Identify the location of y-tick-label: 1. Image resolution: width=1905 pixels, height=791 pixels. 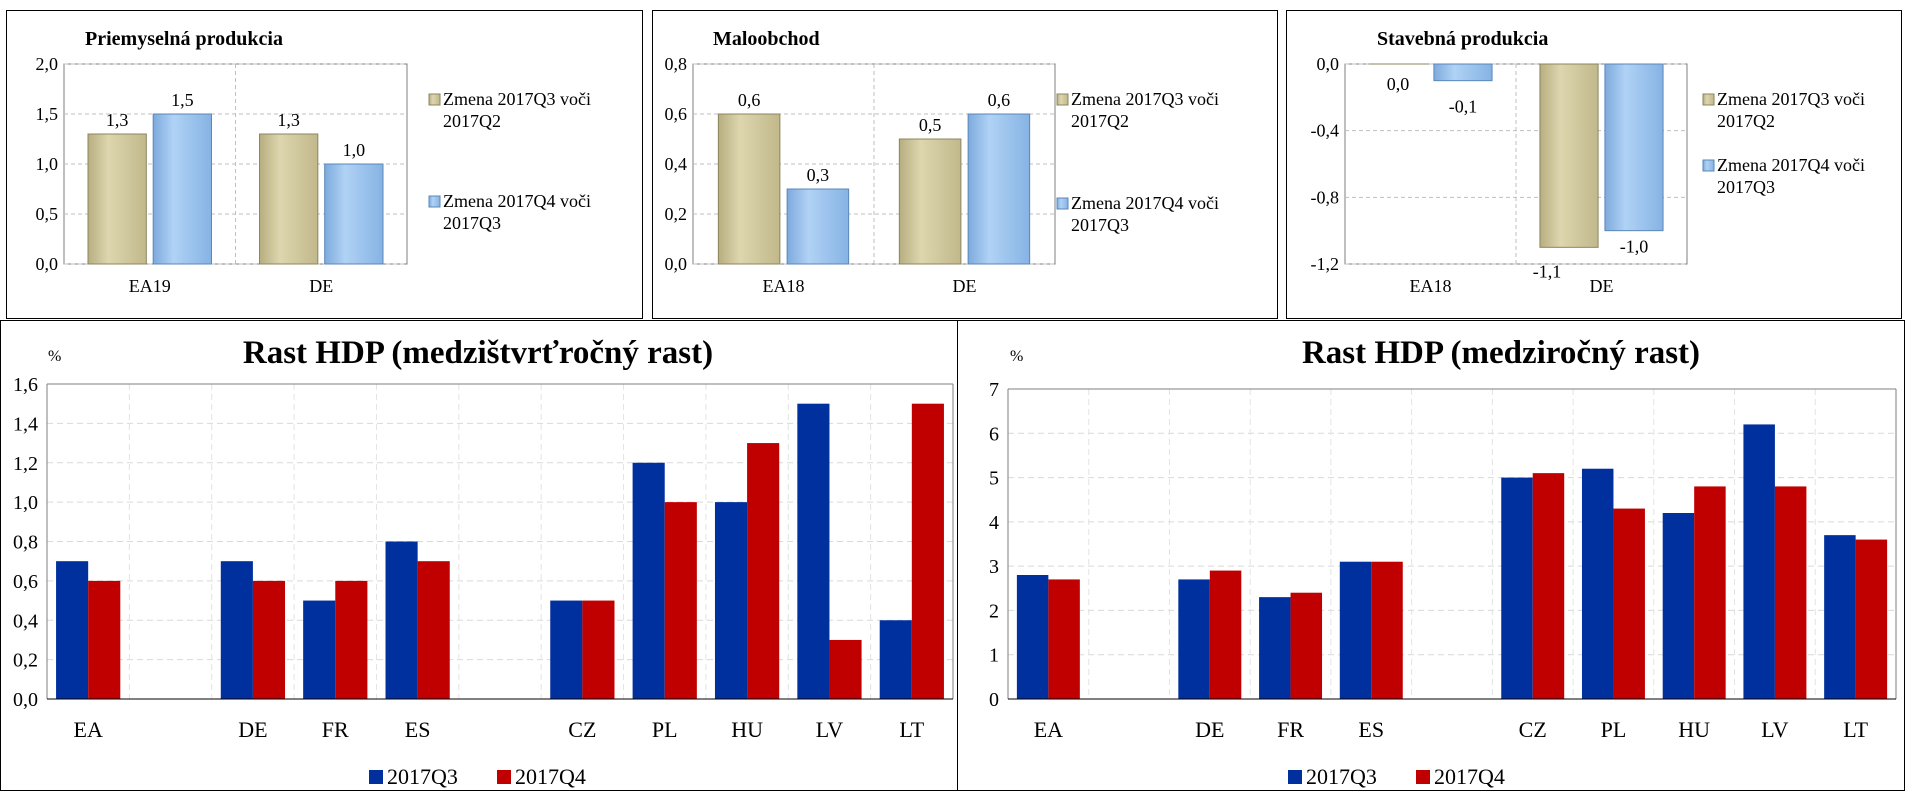
(994, 656).